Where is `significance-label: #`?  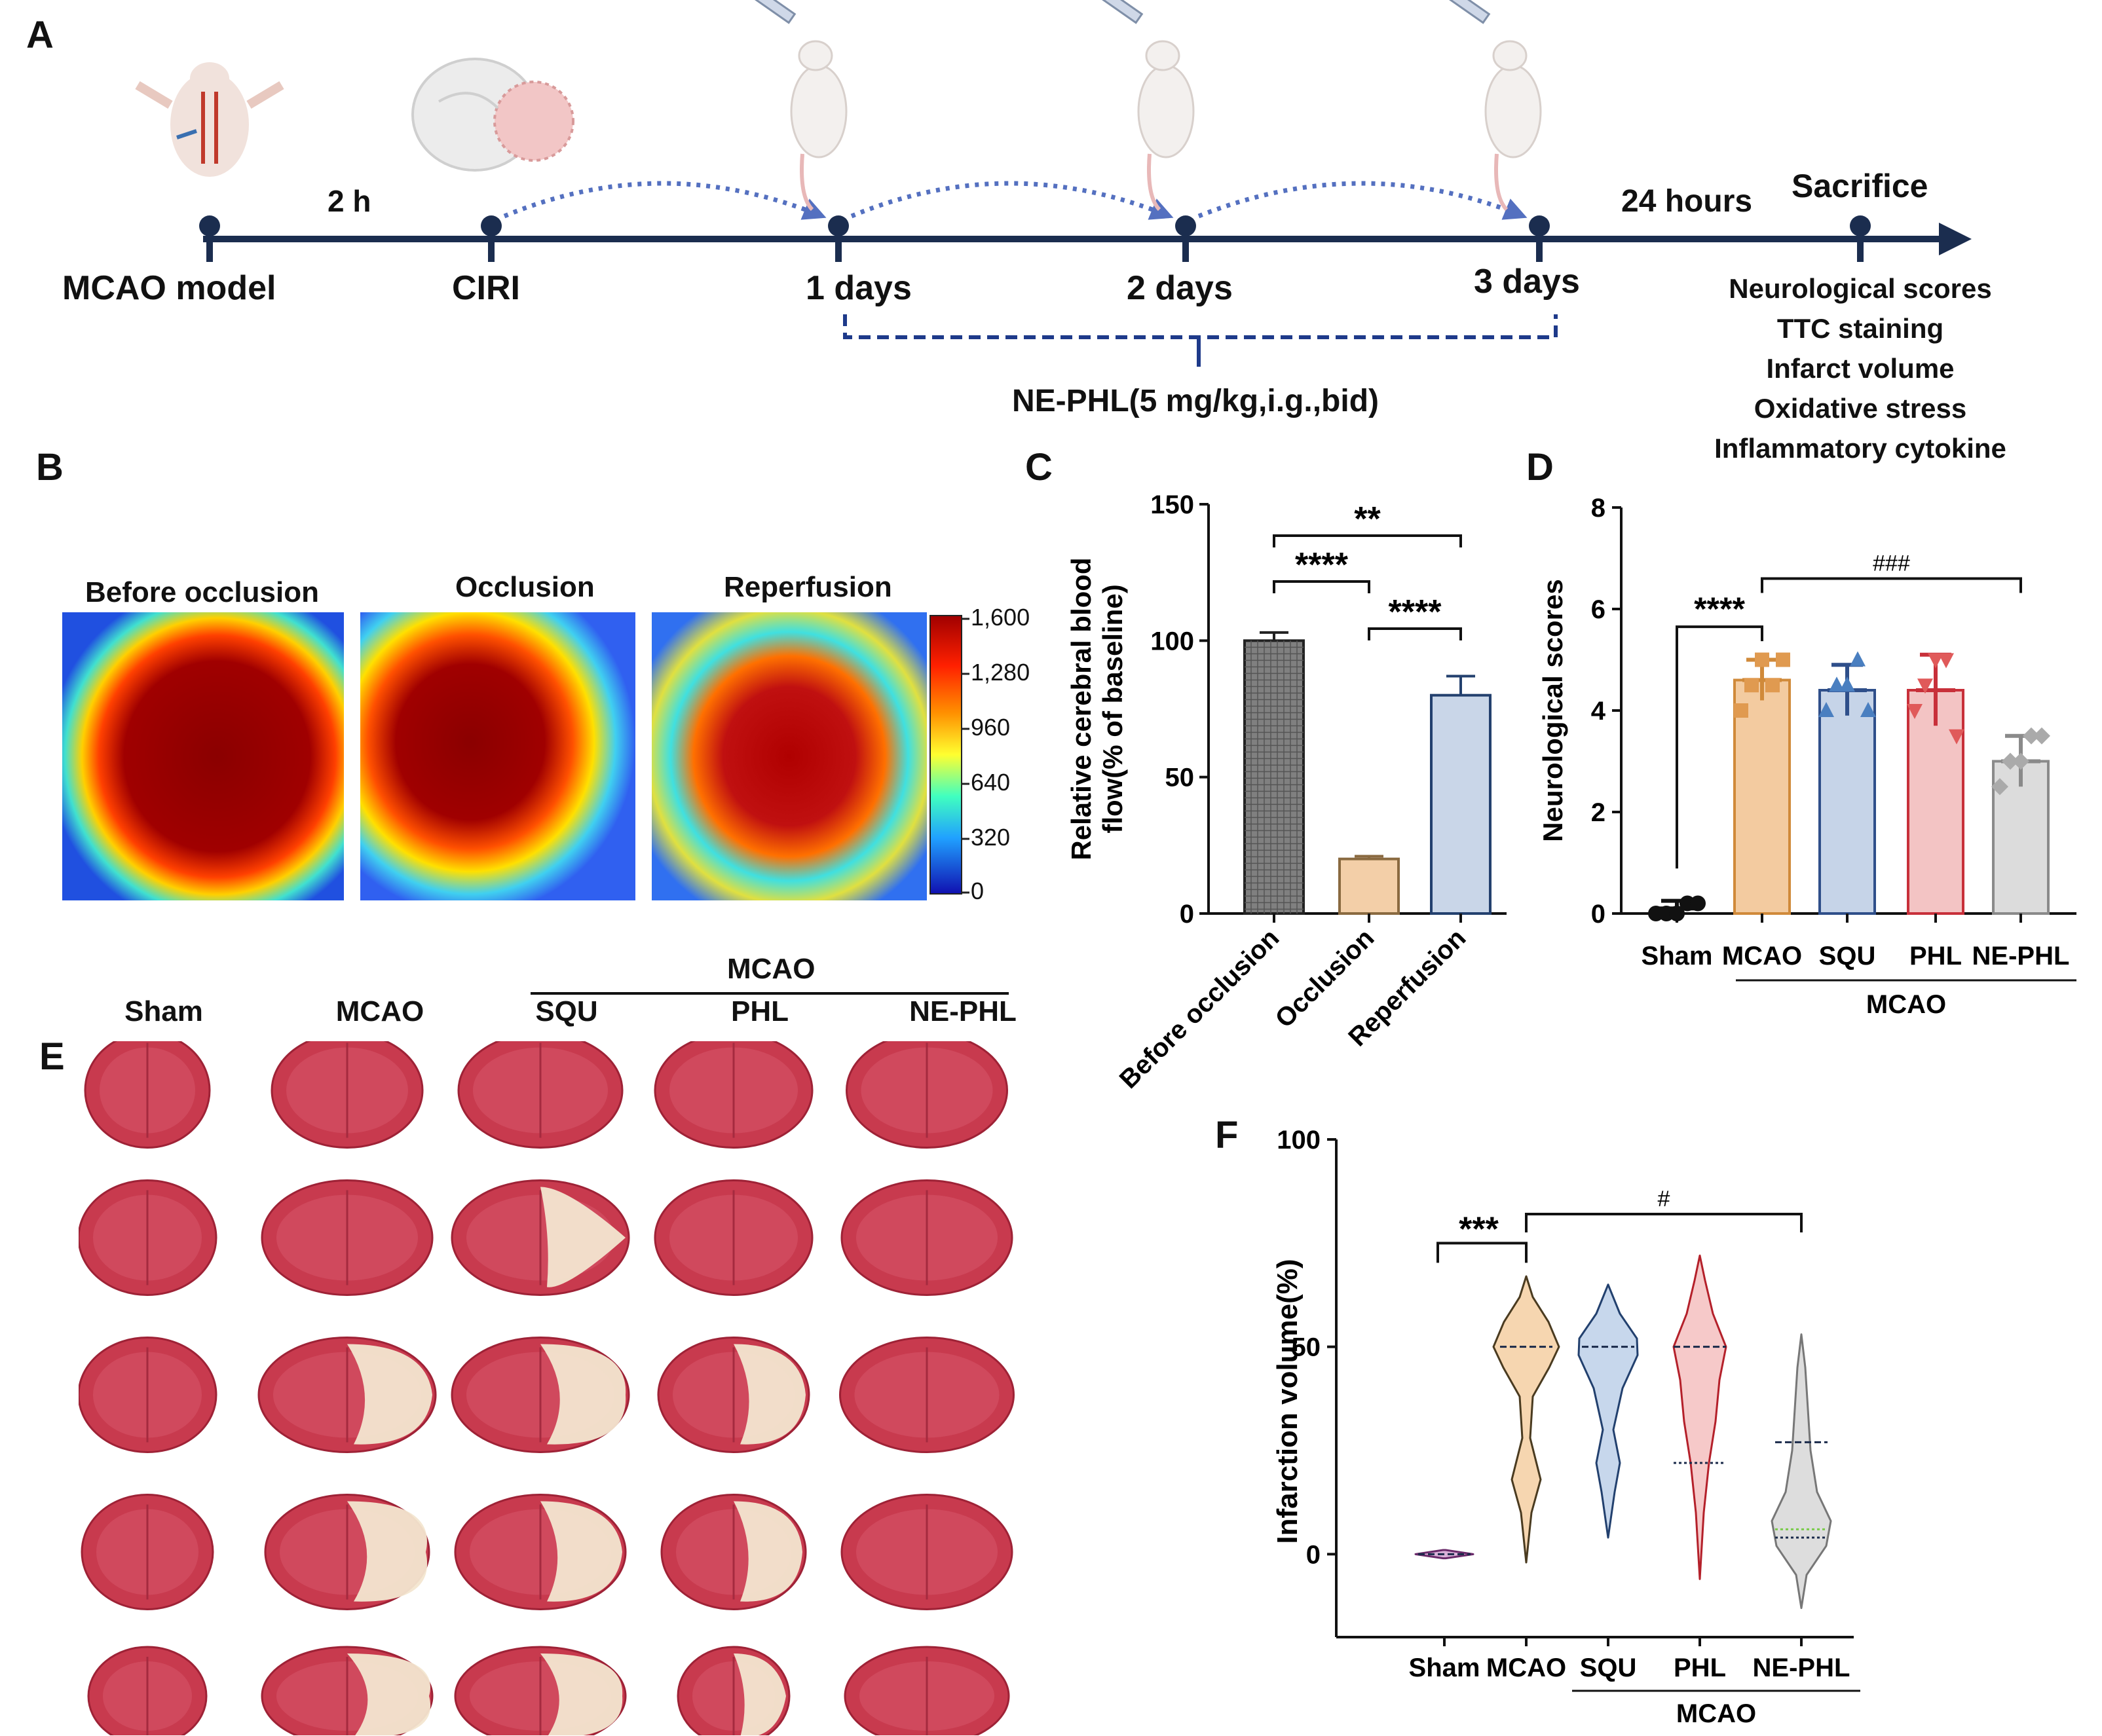
significance-label: # is located at coordinates (1664, 1199).